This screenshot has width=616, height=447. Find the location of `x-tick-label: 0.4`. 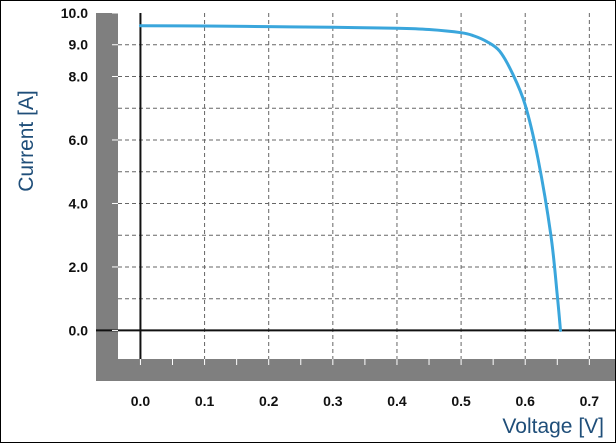

x-tick-label: 0.4 is located at coordinates (397, 401).